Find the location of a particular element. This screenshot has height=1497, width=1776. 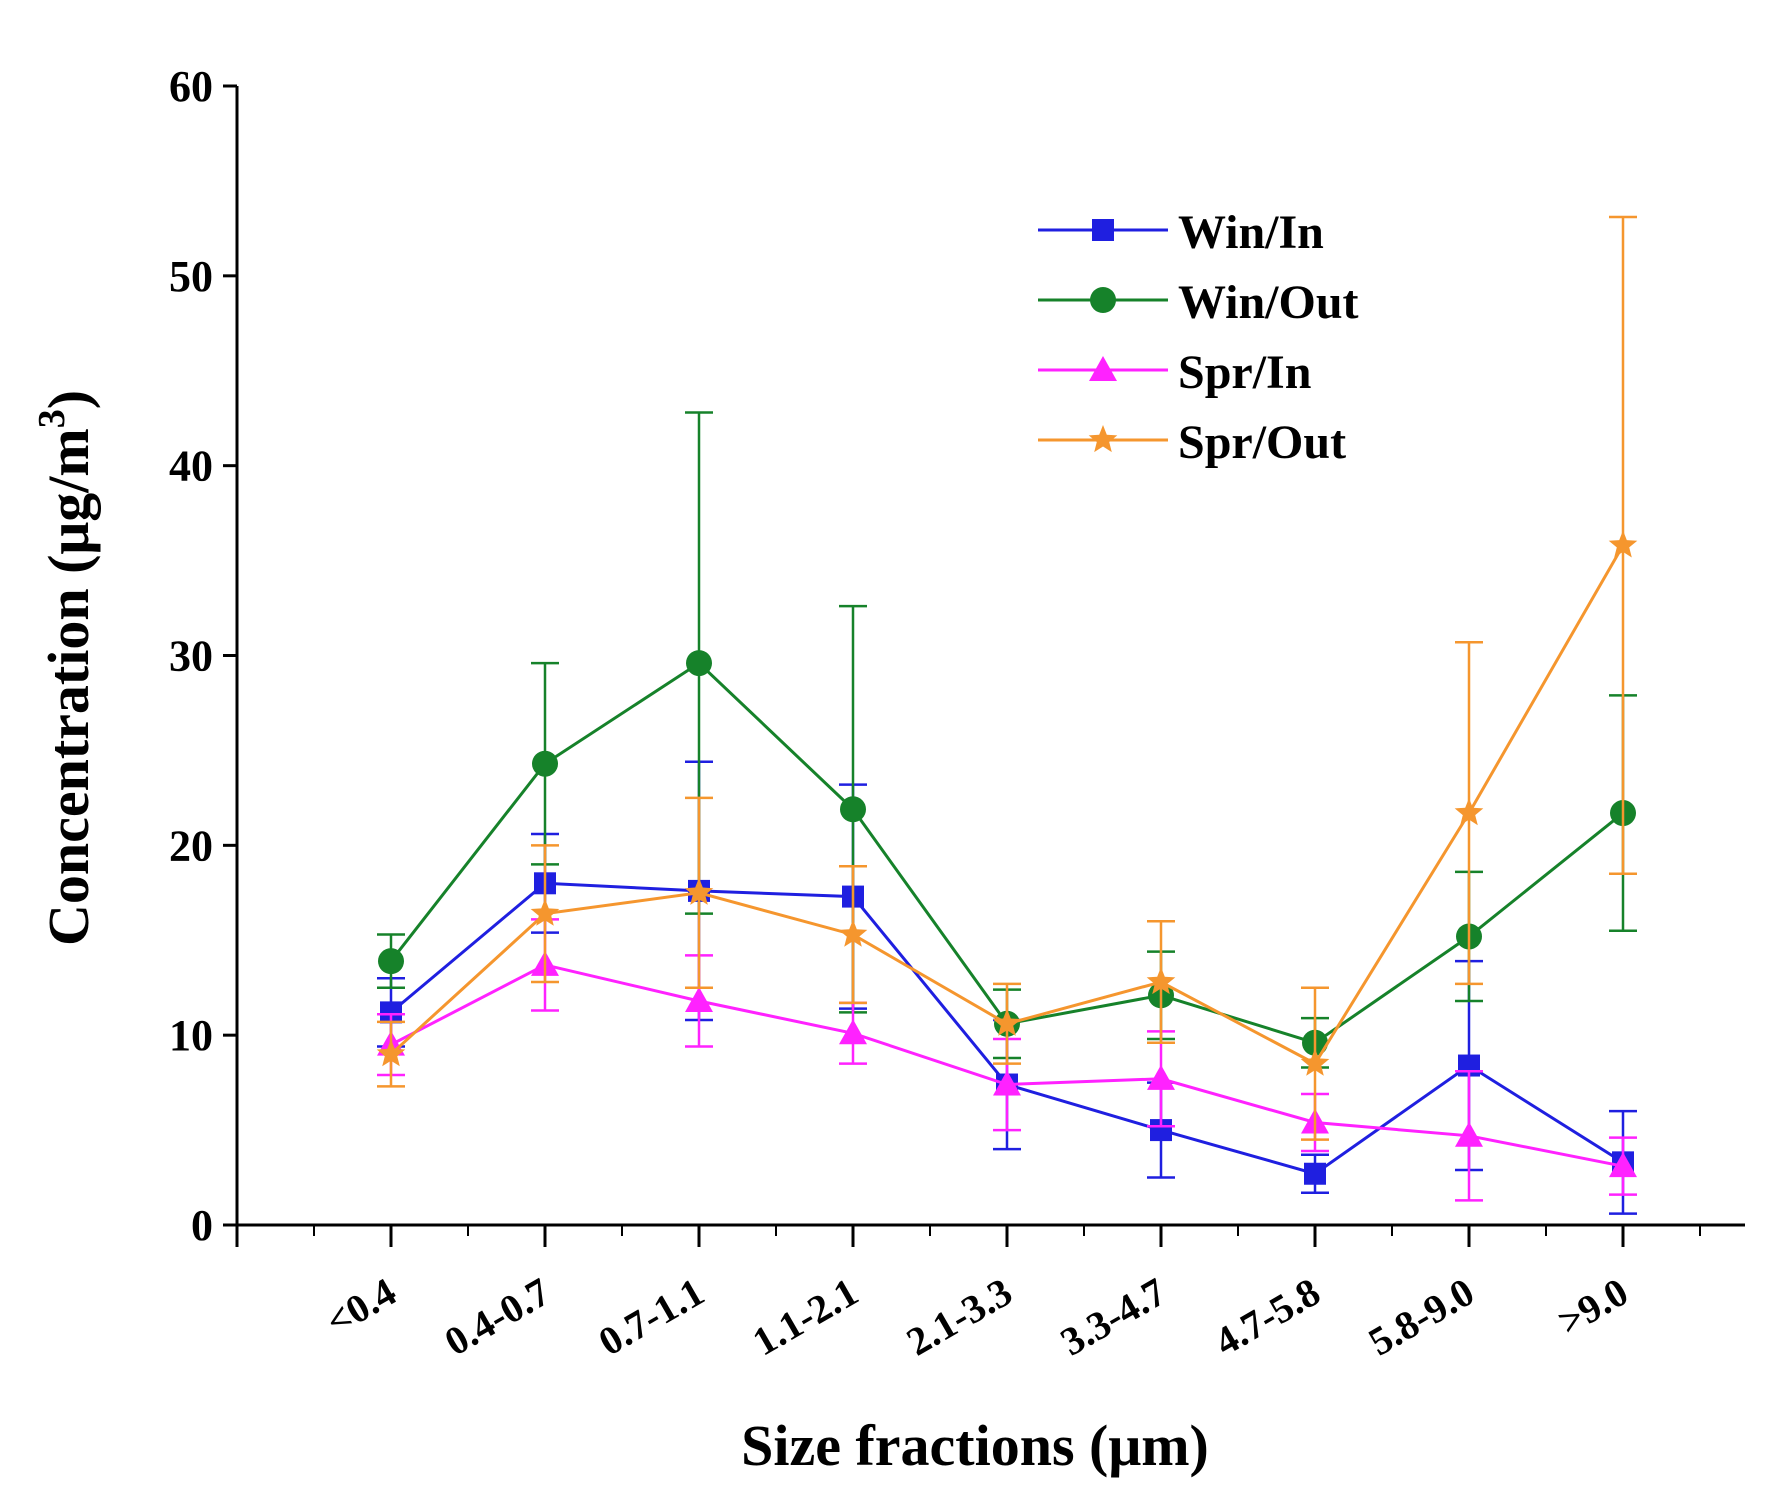

legend-label: Win/In is located at coordinates (1251, 232).